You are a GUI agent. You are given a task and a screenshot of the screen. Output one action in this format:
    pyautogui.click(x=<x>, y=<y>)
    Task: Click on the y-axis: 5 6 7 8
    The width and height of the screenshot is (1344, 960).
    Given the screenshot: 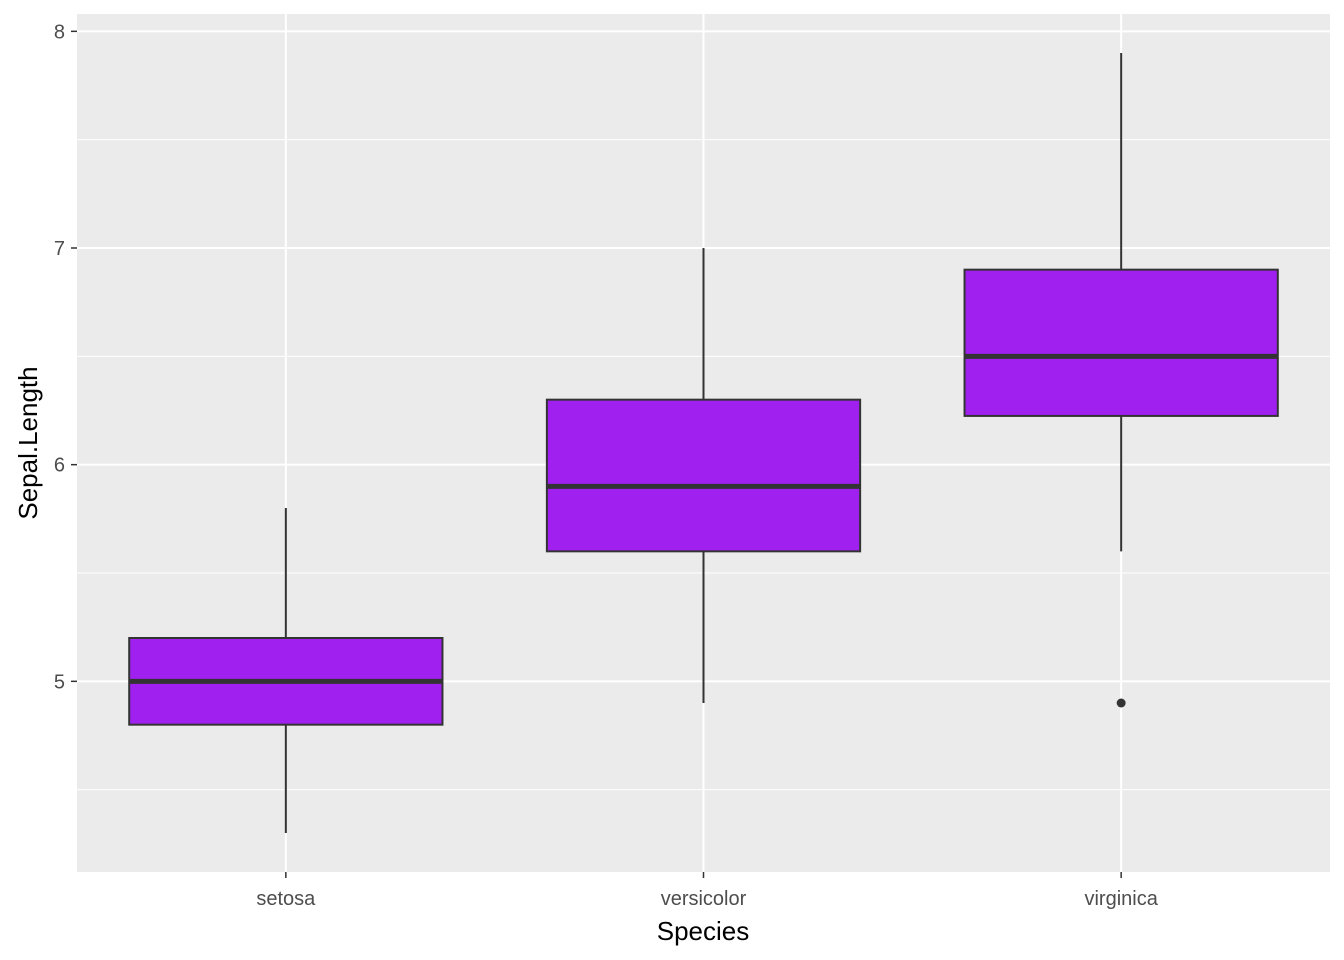 What is the action you would take?
    pyautogui.click(x=65, y=357)
    